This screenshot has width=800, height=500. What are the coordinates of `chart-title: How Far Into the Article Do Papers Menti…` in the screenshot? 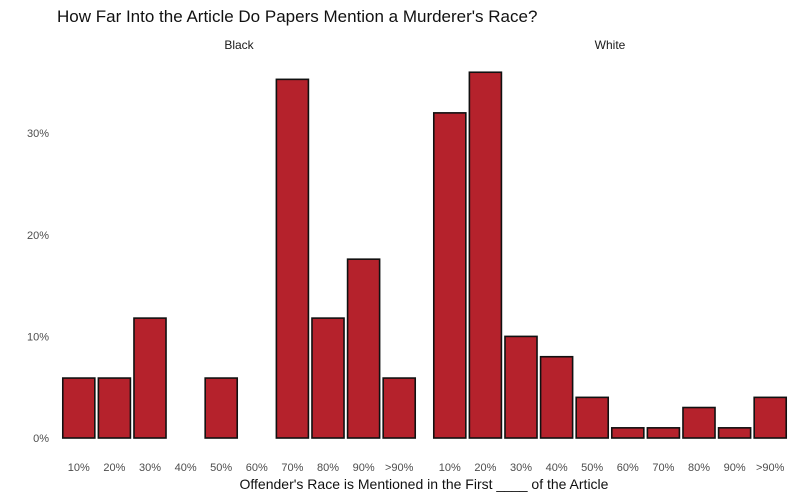 It's located at (297, 16).